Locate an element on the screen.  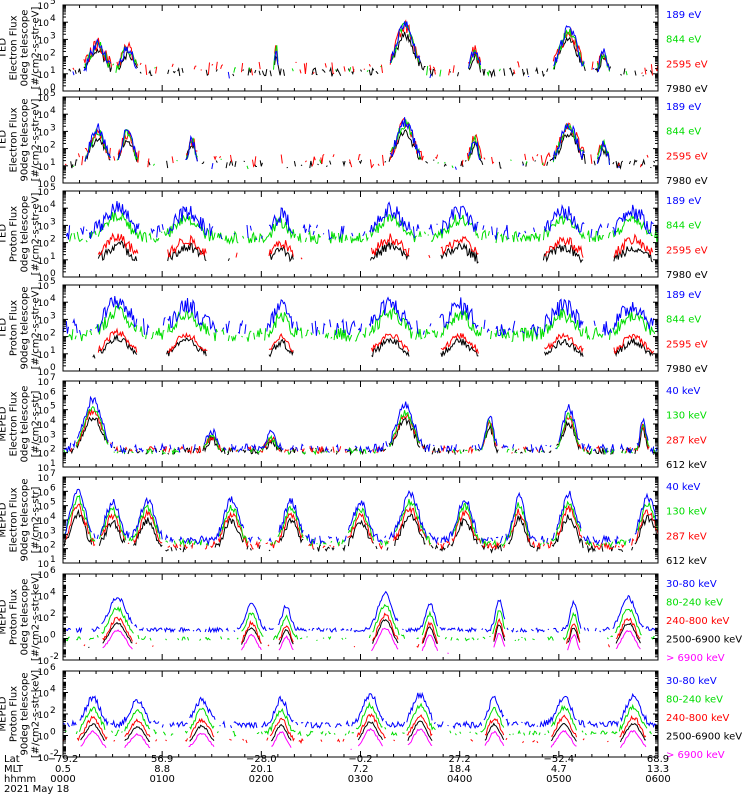
footer-hhmm-value: 0100 is located at coordinates (161, 779).